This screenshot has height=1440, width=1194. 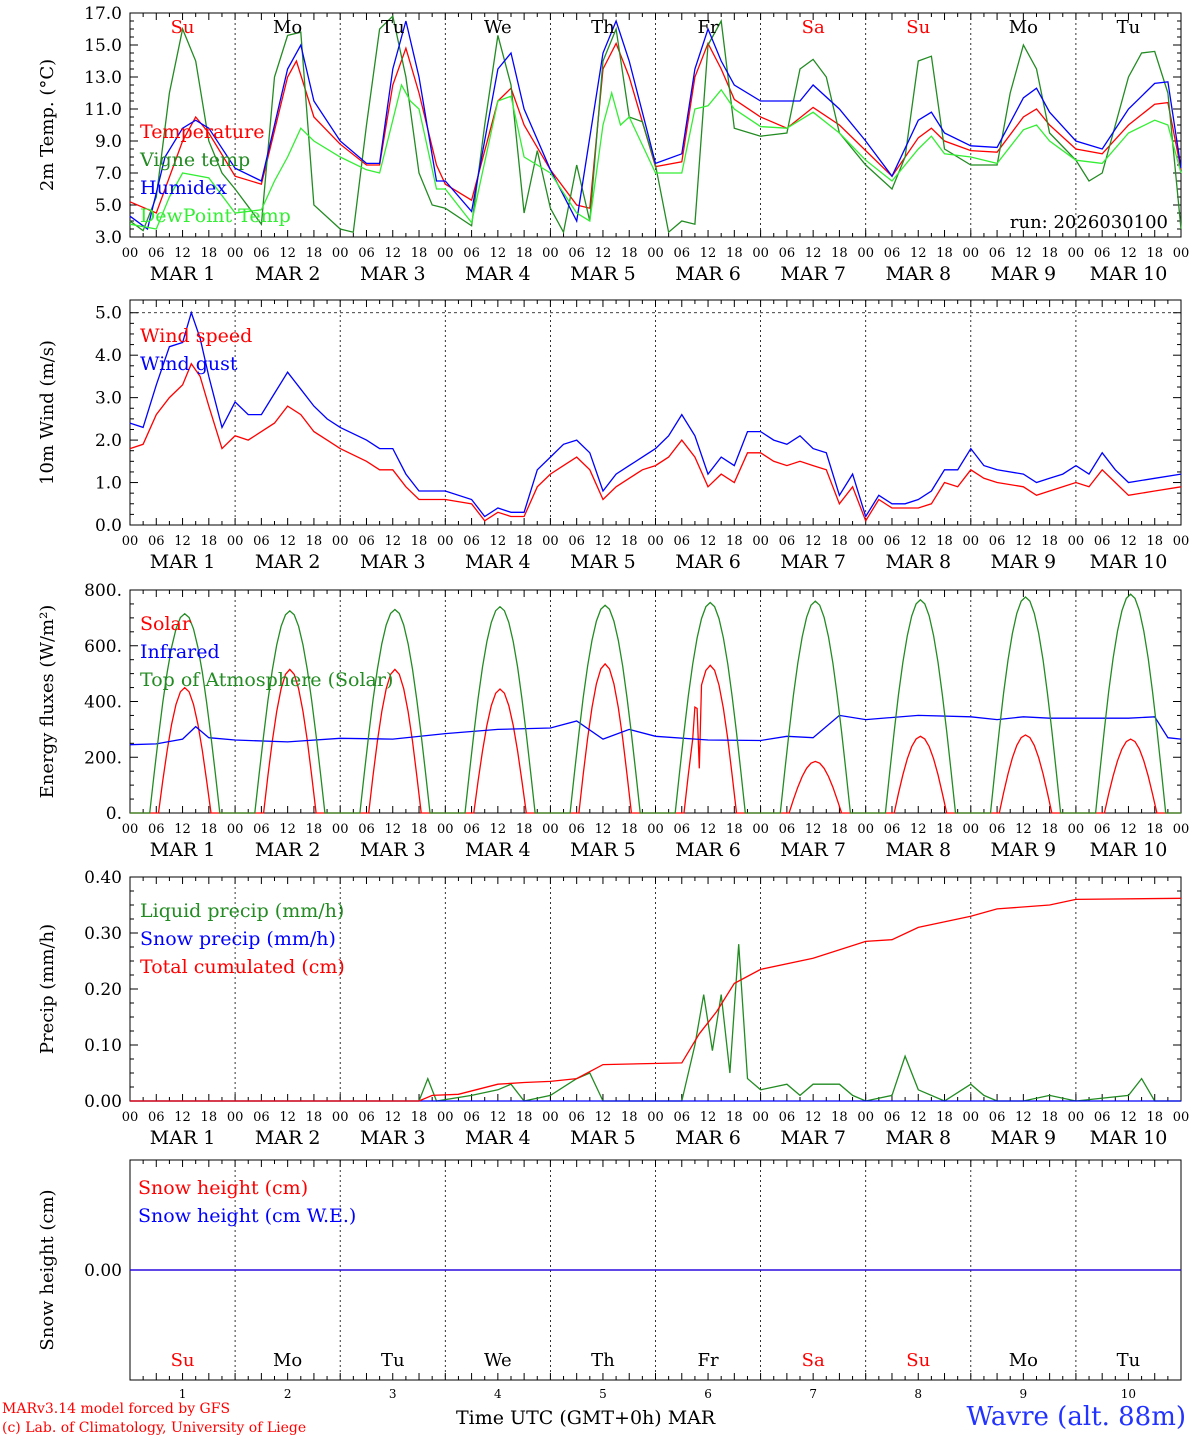 I want to click on date-label: MAR 1, so click(x=183, y=850).